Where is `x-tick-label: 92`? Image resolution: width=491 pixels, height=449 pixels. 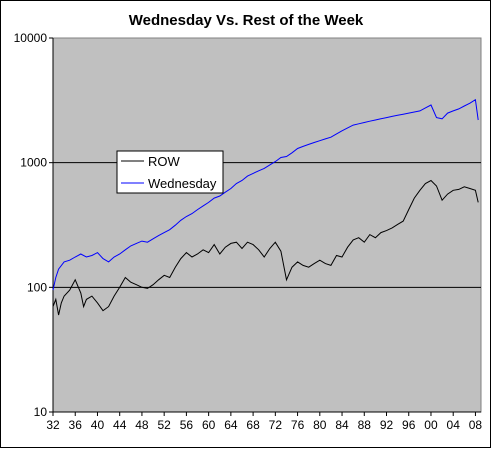
x-tick-label: 92 is located at coordinates (387, 425).